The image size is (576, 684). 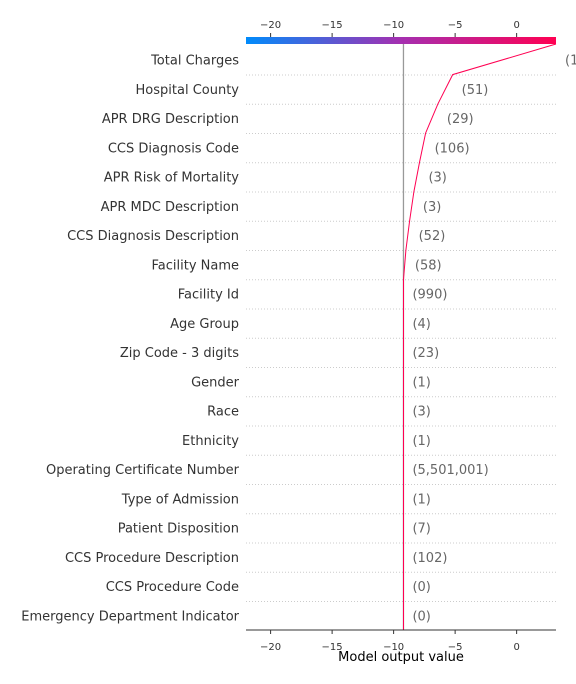 I want to click on feature-label: CCS Diagnosis Description, so click(x=153, y=236).